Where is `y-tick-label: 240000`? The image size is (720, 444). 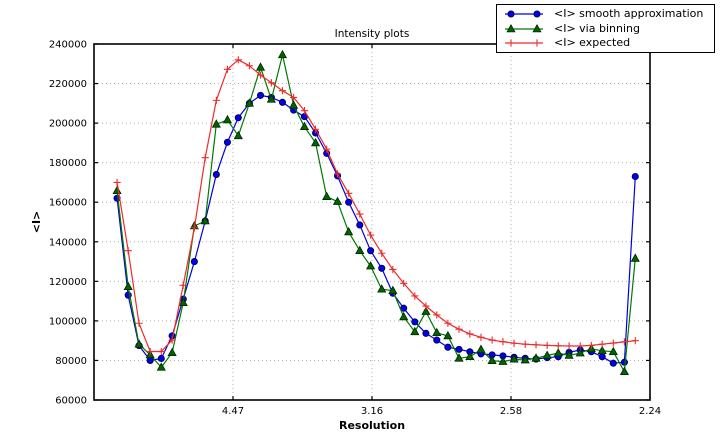
y-tick-label: 240000 is located at coordinates (68, 45).